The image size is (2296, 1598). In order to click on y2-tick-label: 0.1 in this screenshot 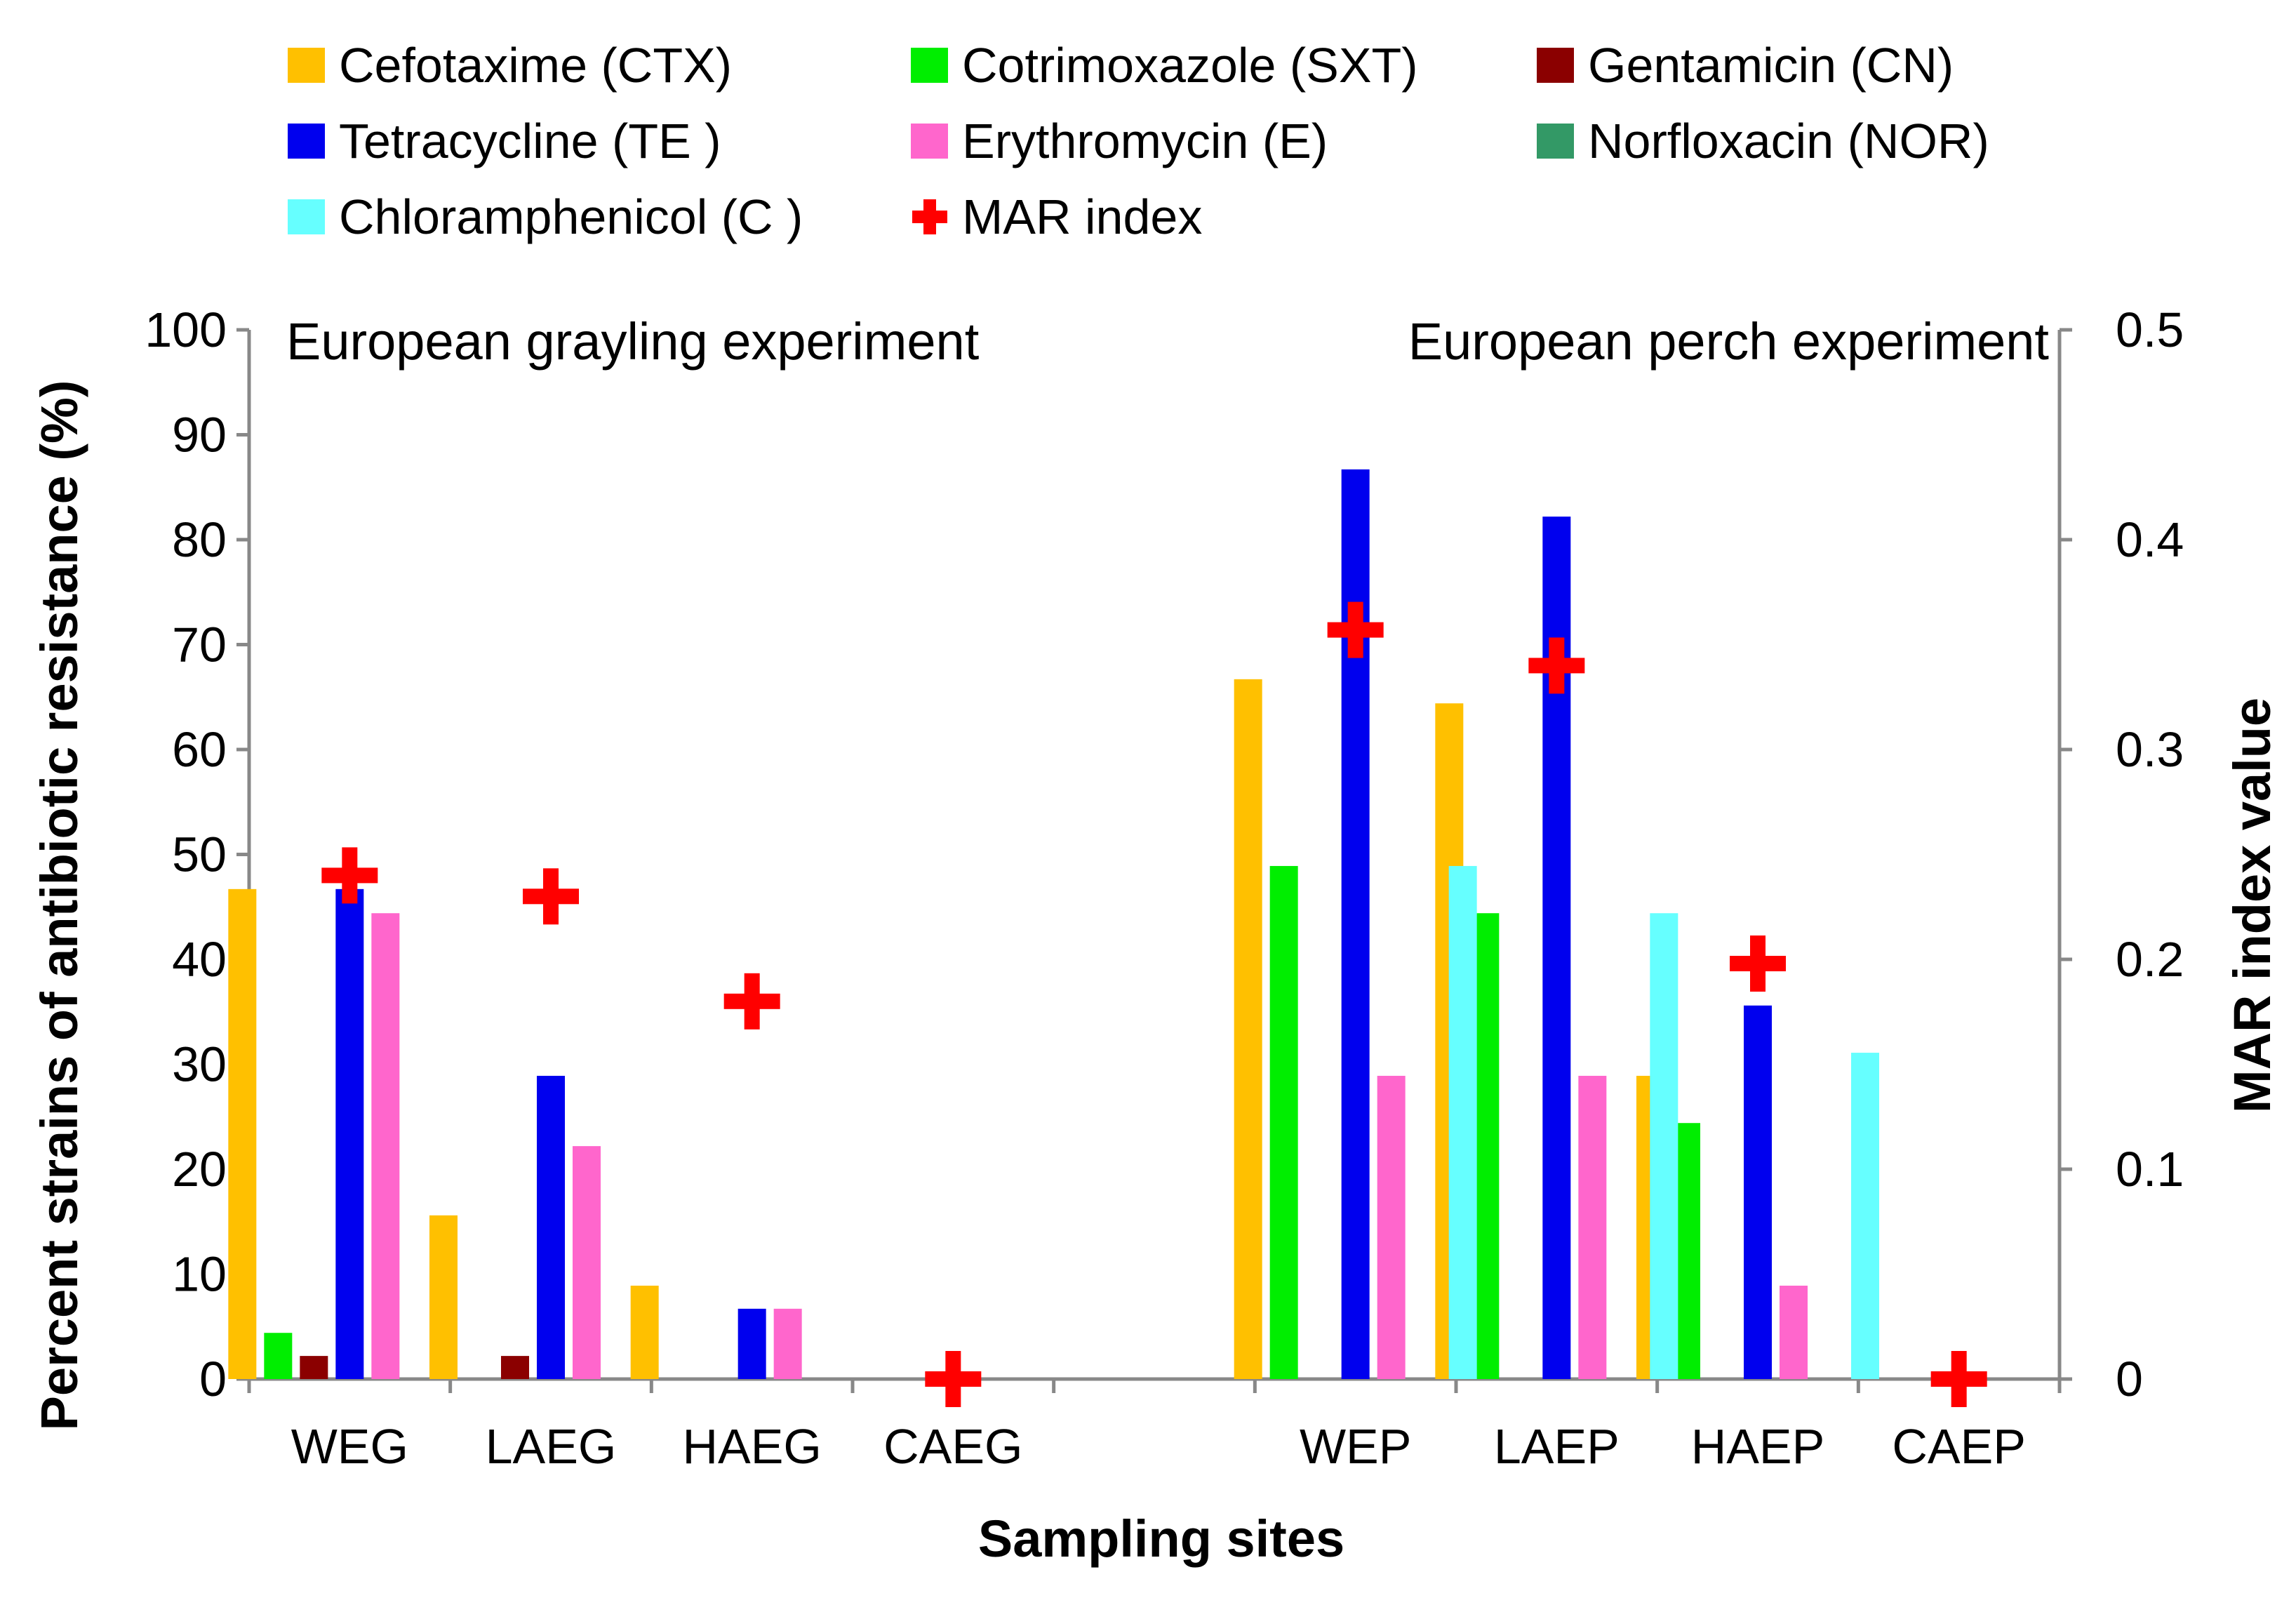, I will do `click(2150, 1169)`.